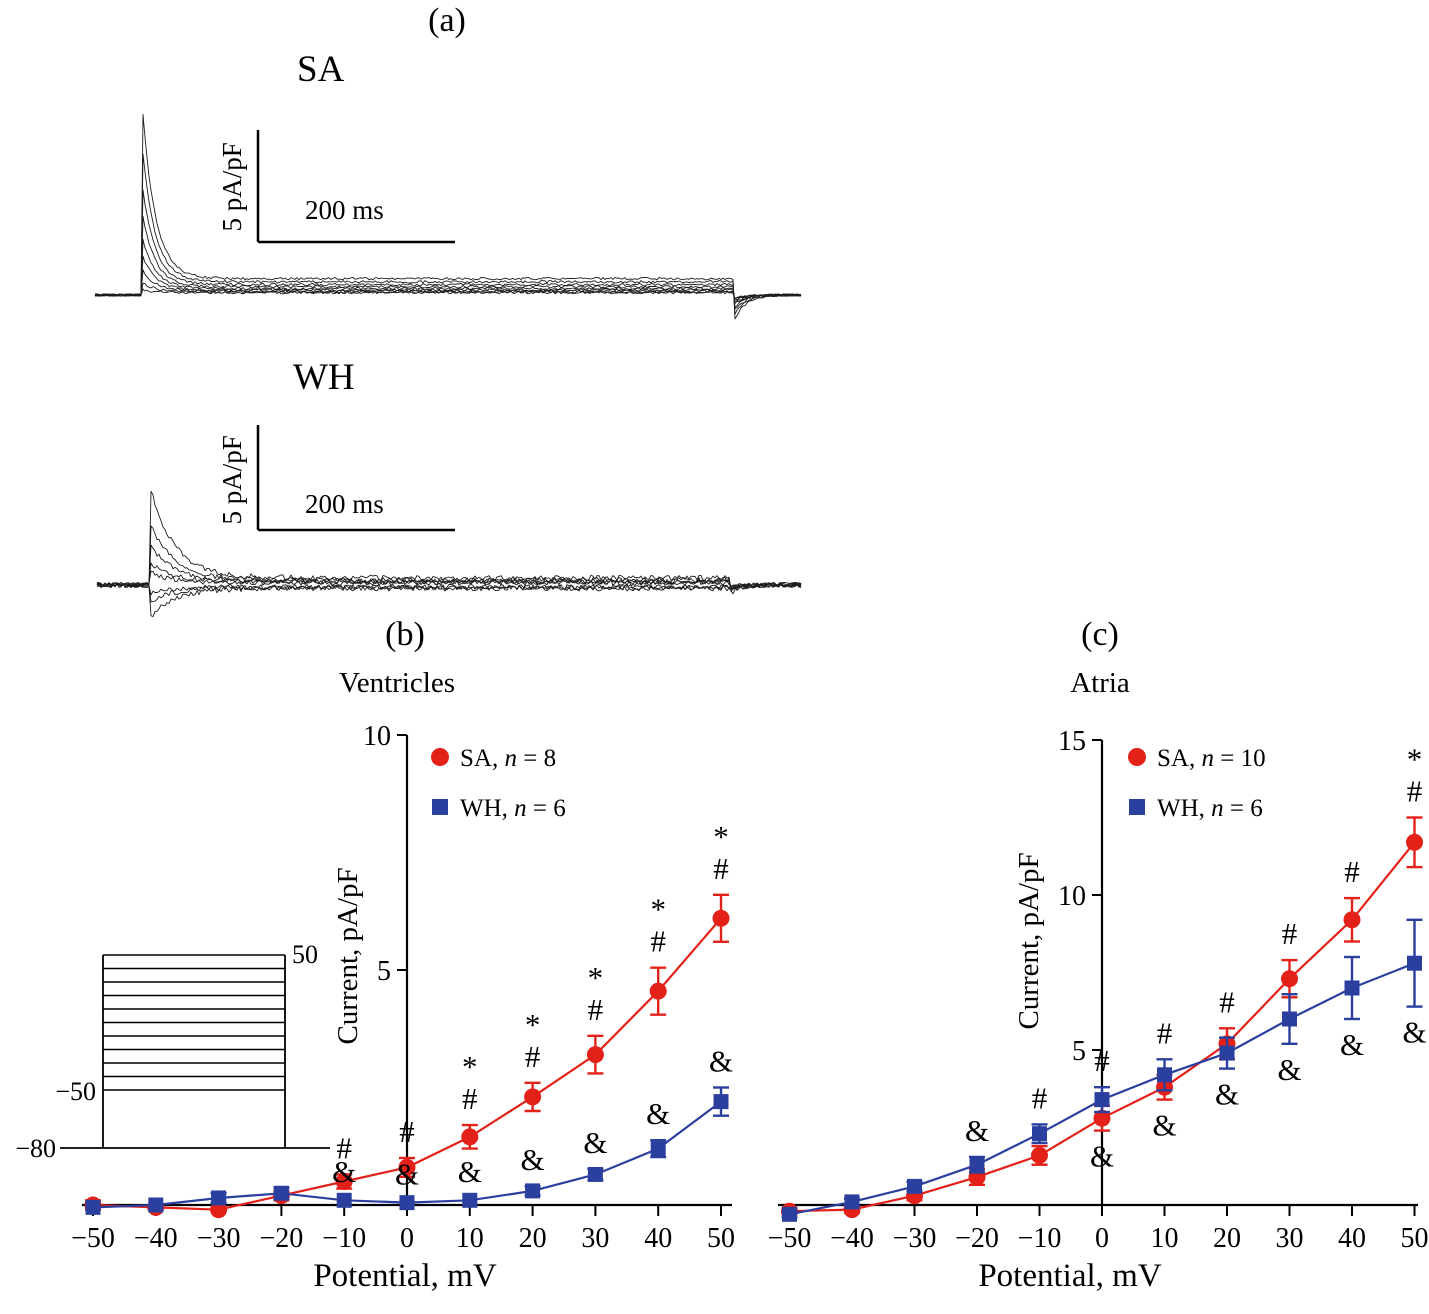 This screenshot has width=1429, height=1314. What do you see at coordinates (1100, 683) in the screenshot?
I see `atria-chart-title: Atria` at bounding box center [1100, 683].